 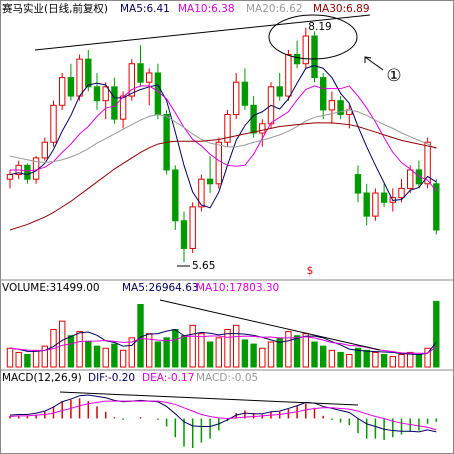 I want to click on legend-label: MA5:26964.63, so click(x=160, y=288).